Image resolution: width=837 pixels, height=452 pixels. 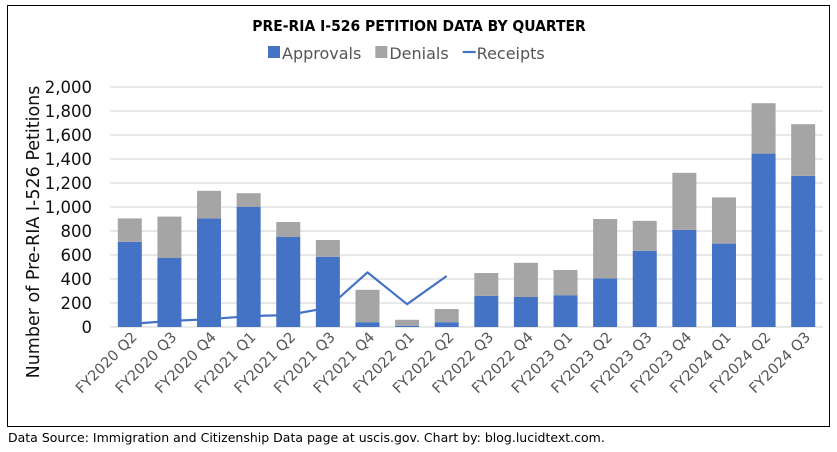 I want to click on bar-approvals-fy2020-q2, so click(x=129, y=284).